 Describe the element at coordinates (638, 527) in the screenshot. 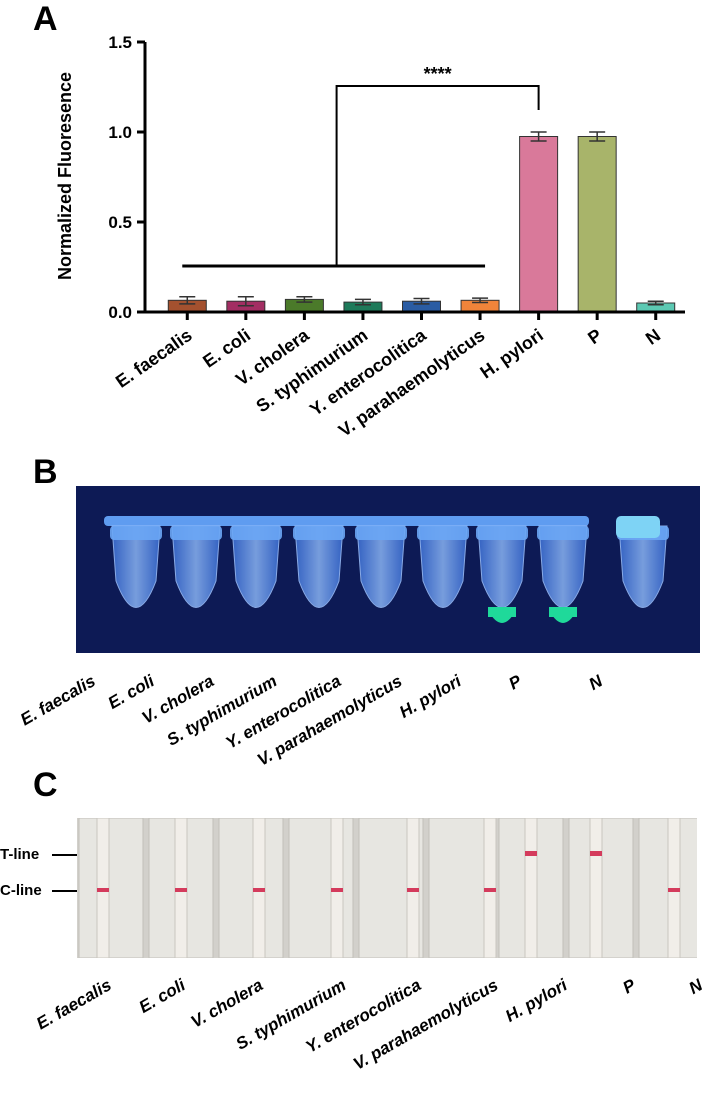

I see `single-tube-cap` at that location.